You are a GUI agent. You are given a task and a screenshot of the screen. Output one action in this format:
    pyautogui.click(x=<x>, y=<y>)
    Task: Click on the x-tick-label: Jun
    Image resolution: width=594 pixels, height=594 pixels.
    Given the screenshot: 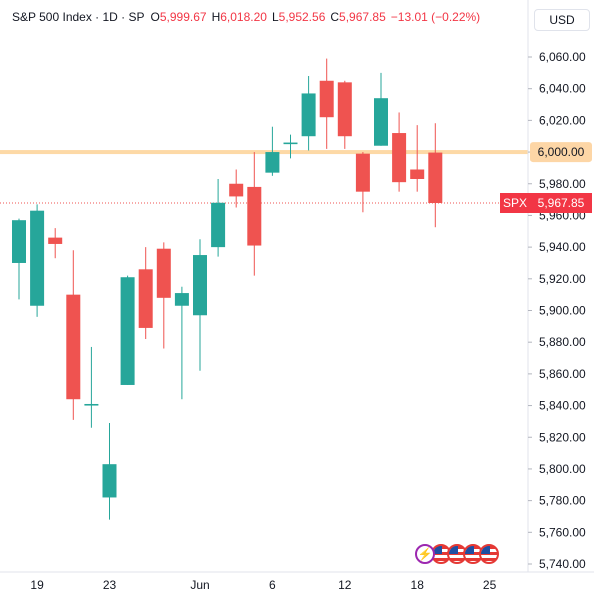 What is the action you would take?
    pyautogui.click(x=199, y=585)
    